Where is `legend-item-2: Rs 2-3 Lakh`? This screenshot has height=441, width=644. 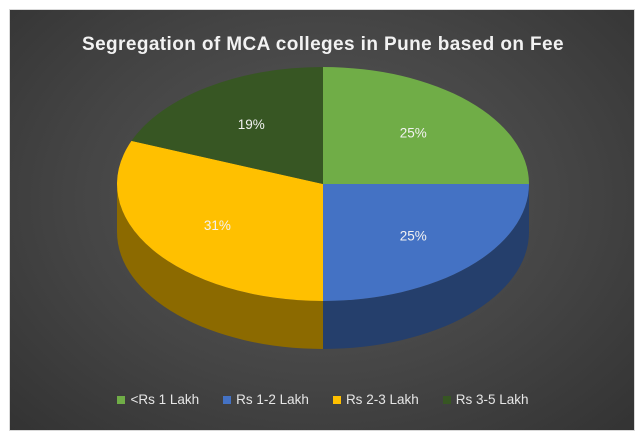
legend-item-2: Rs 2-3 Lakh is located at coordinates (375, 399).